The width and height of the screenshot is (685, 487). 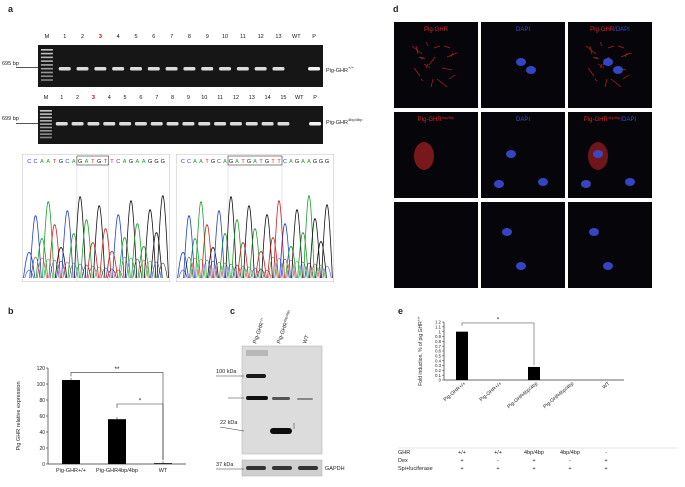 I want to click on x-tick-label: WT, so click(x=163, y=471).